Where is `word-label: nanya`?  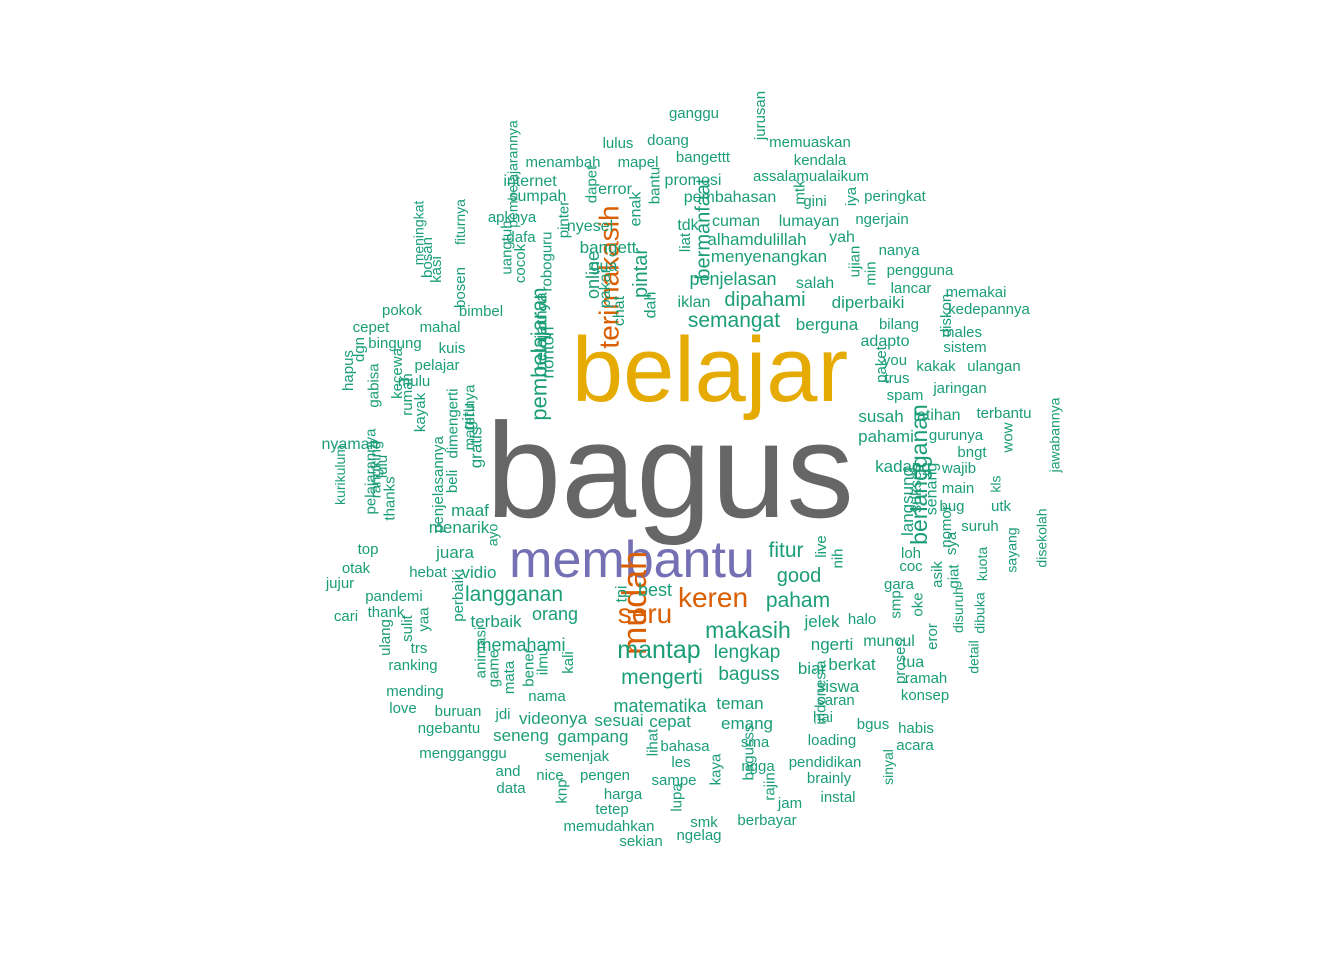
word-label: nanya is located at coordinates (899, 250).